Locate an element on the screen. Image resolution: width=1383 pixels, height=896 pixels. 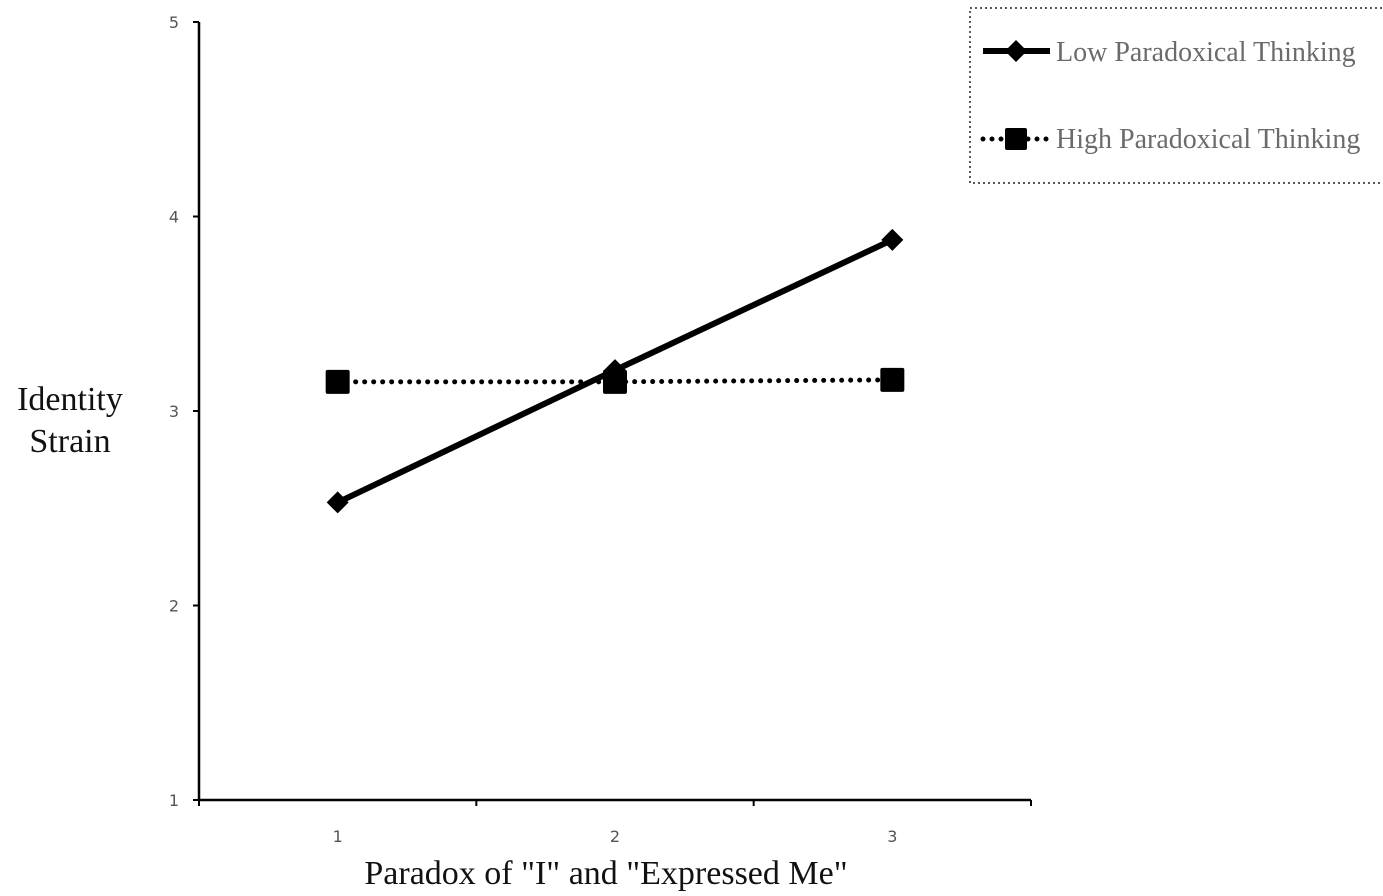
y-tick-label: 1 is located at coordinates (174, 800).